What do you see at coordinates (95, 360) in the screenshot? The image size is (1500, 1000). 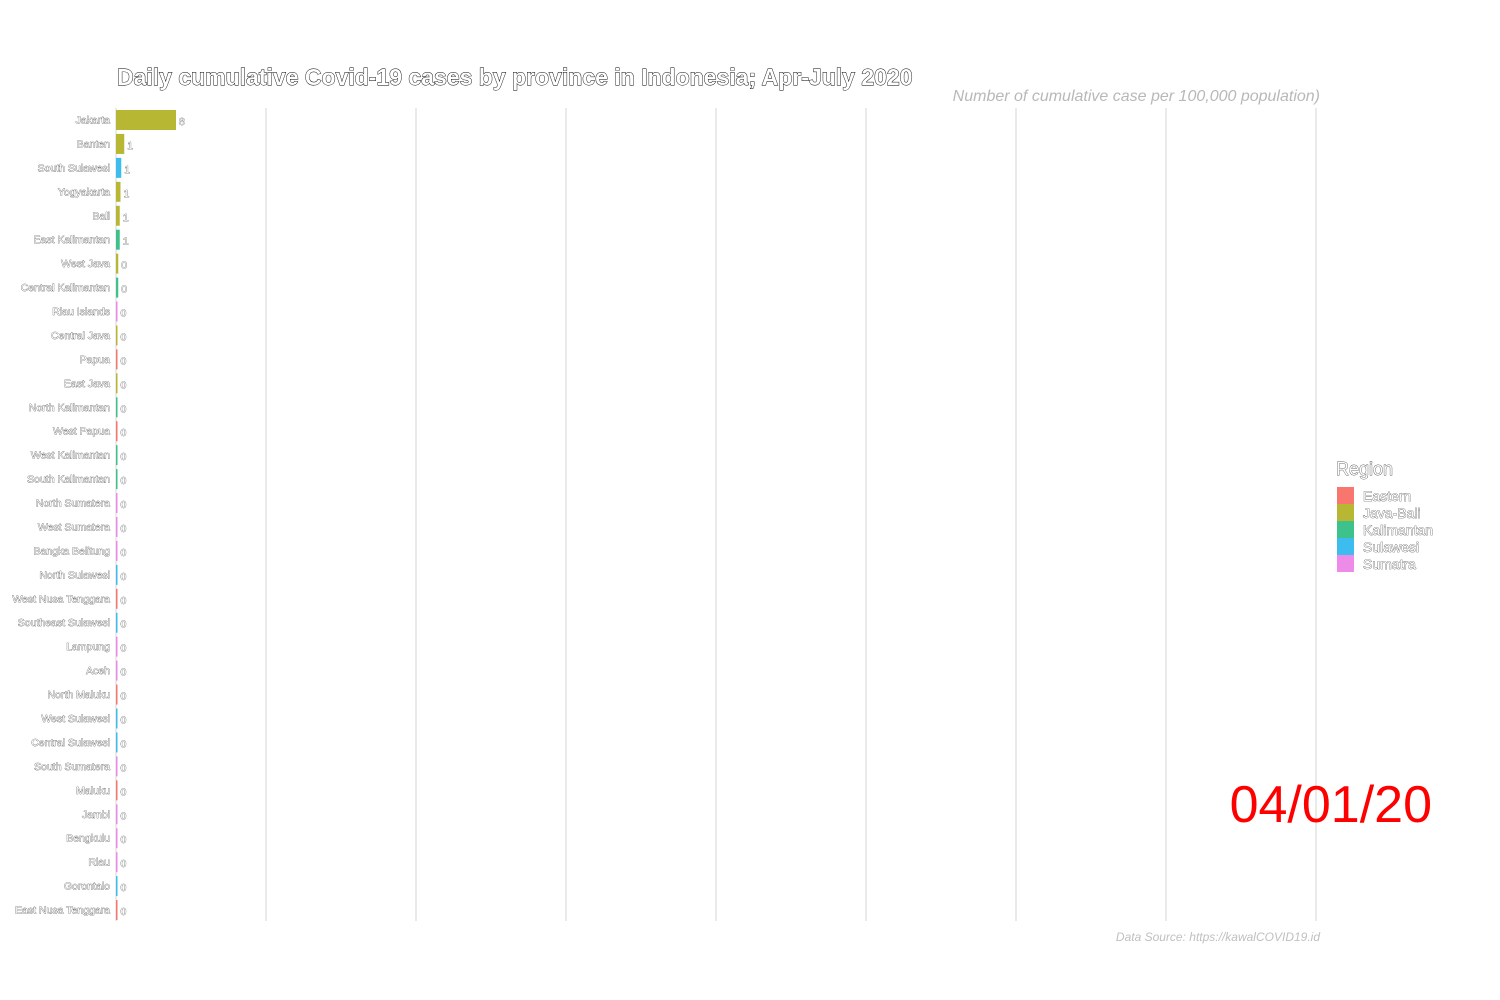 I see `y-tick-label: Papua` at bounding box center [95, 360].